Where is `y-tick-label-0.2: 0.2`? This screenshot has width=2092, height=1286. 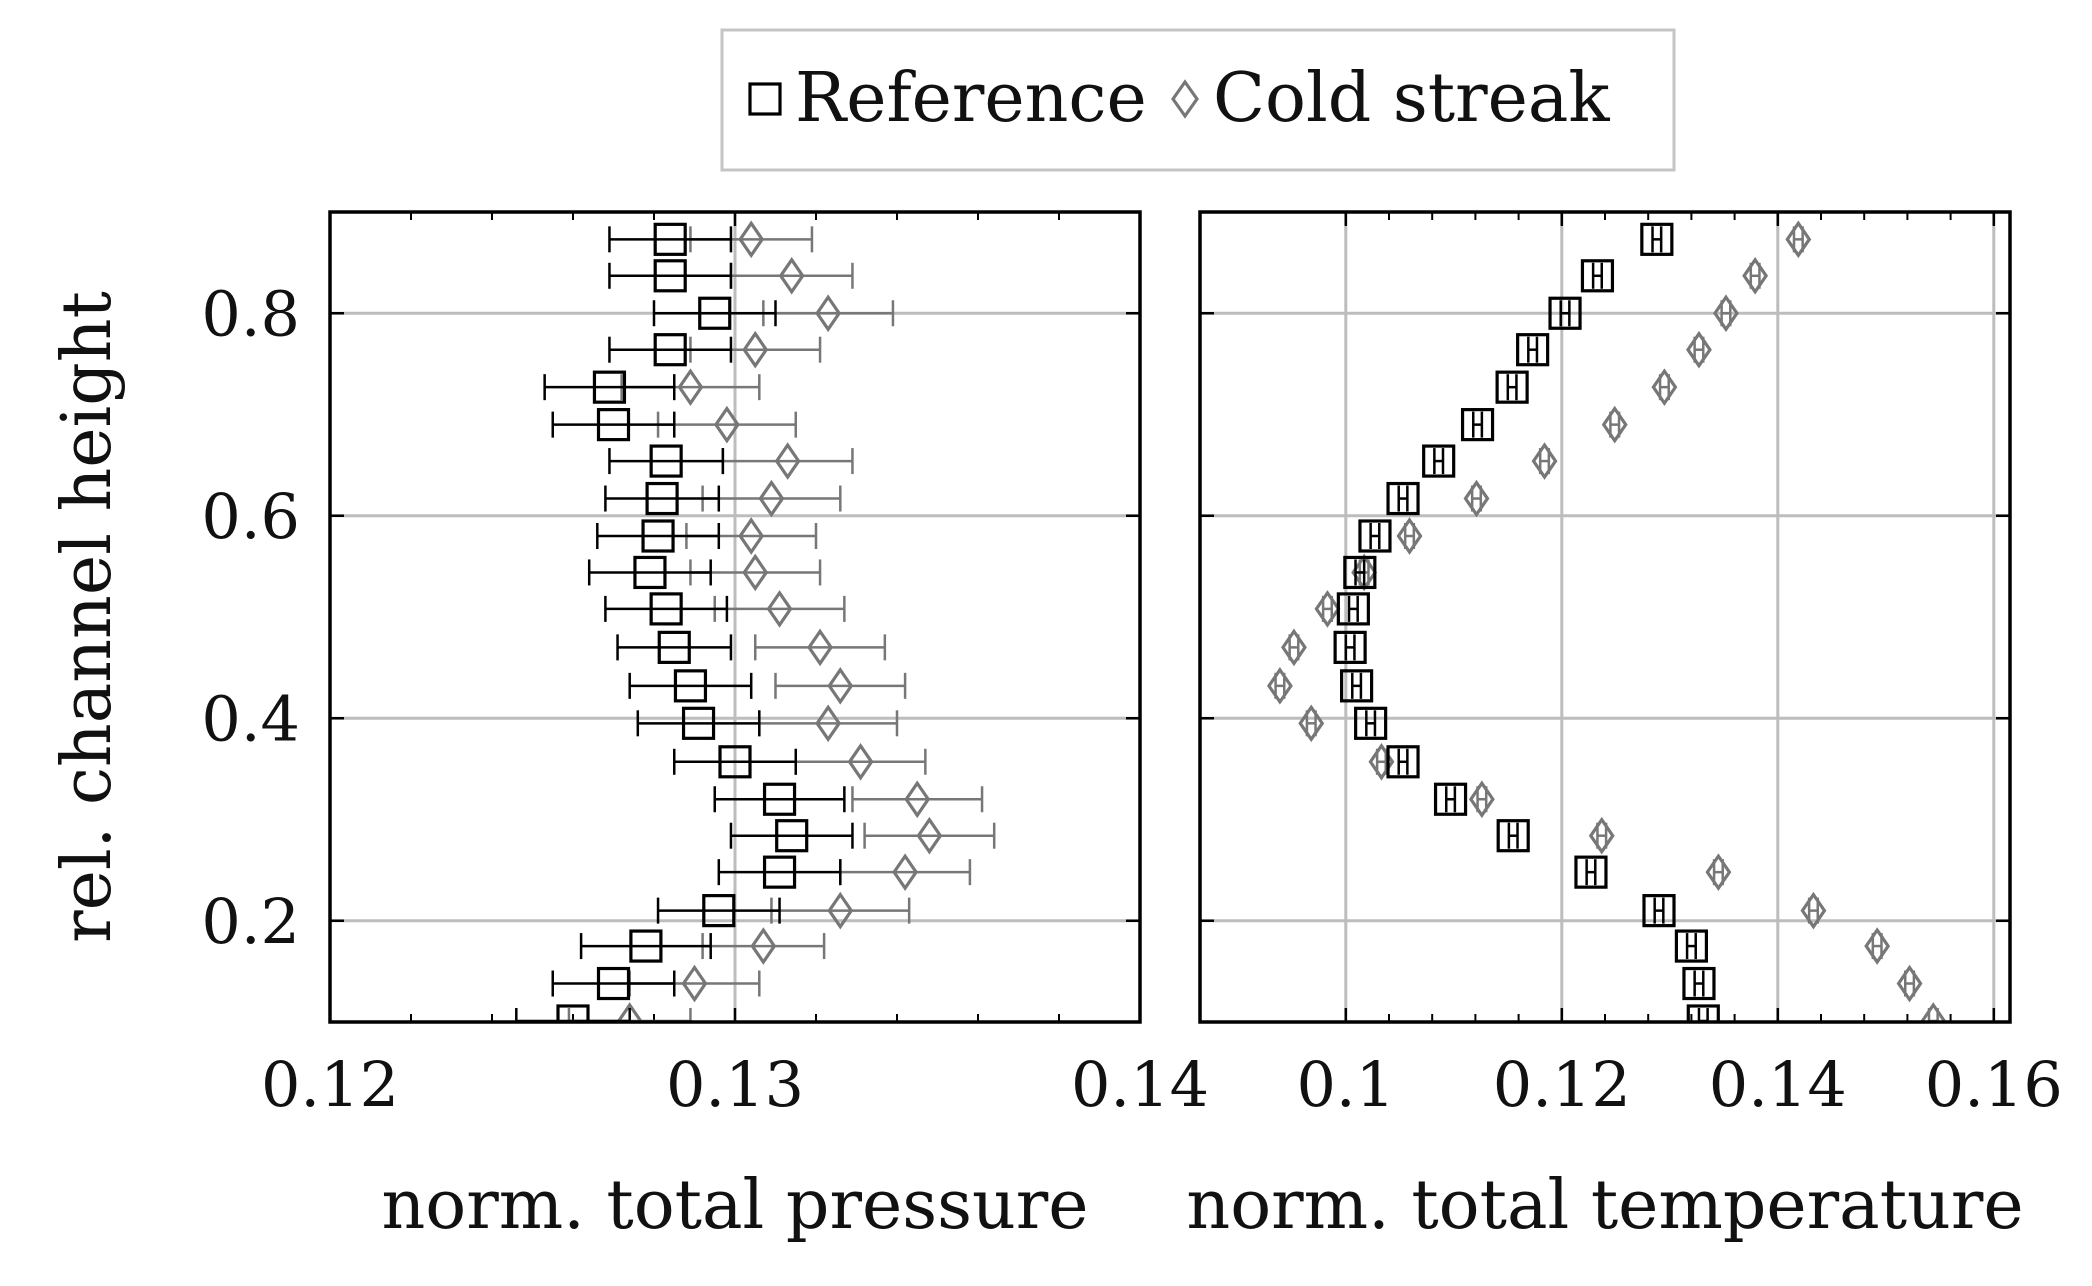 y-tick-label-0.2: 0.2 is located at coordinates (250, 921).